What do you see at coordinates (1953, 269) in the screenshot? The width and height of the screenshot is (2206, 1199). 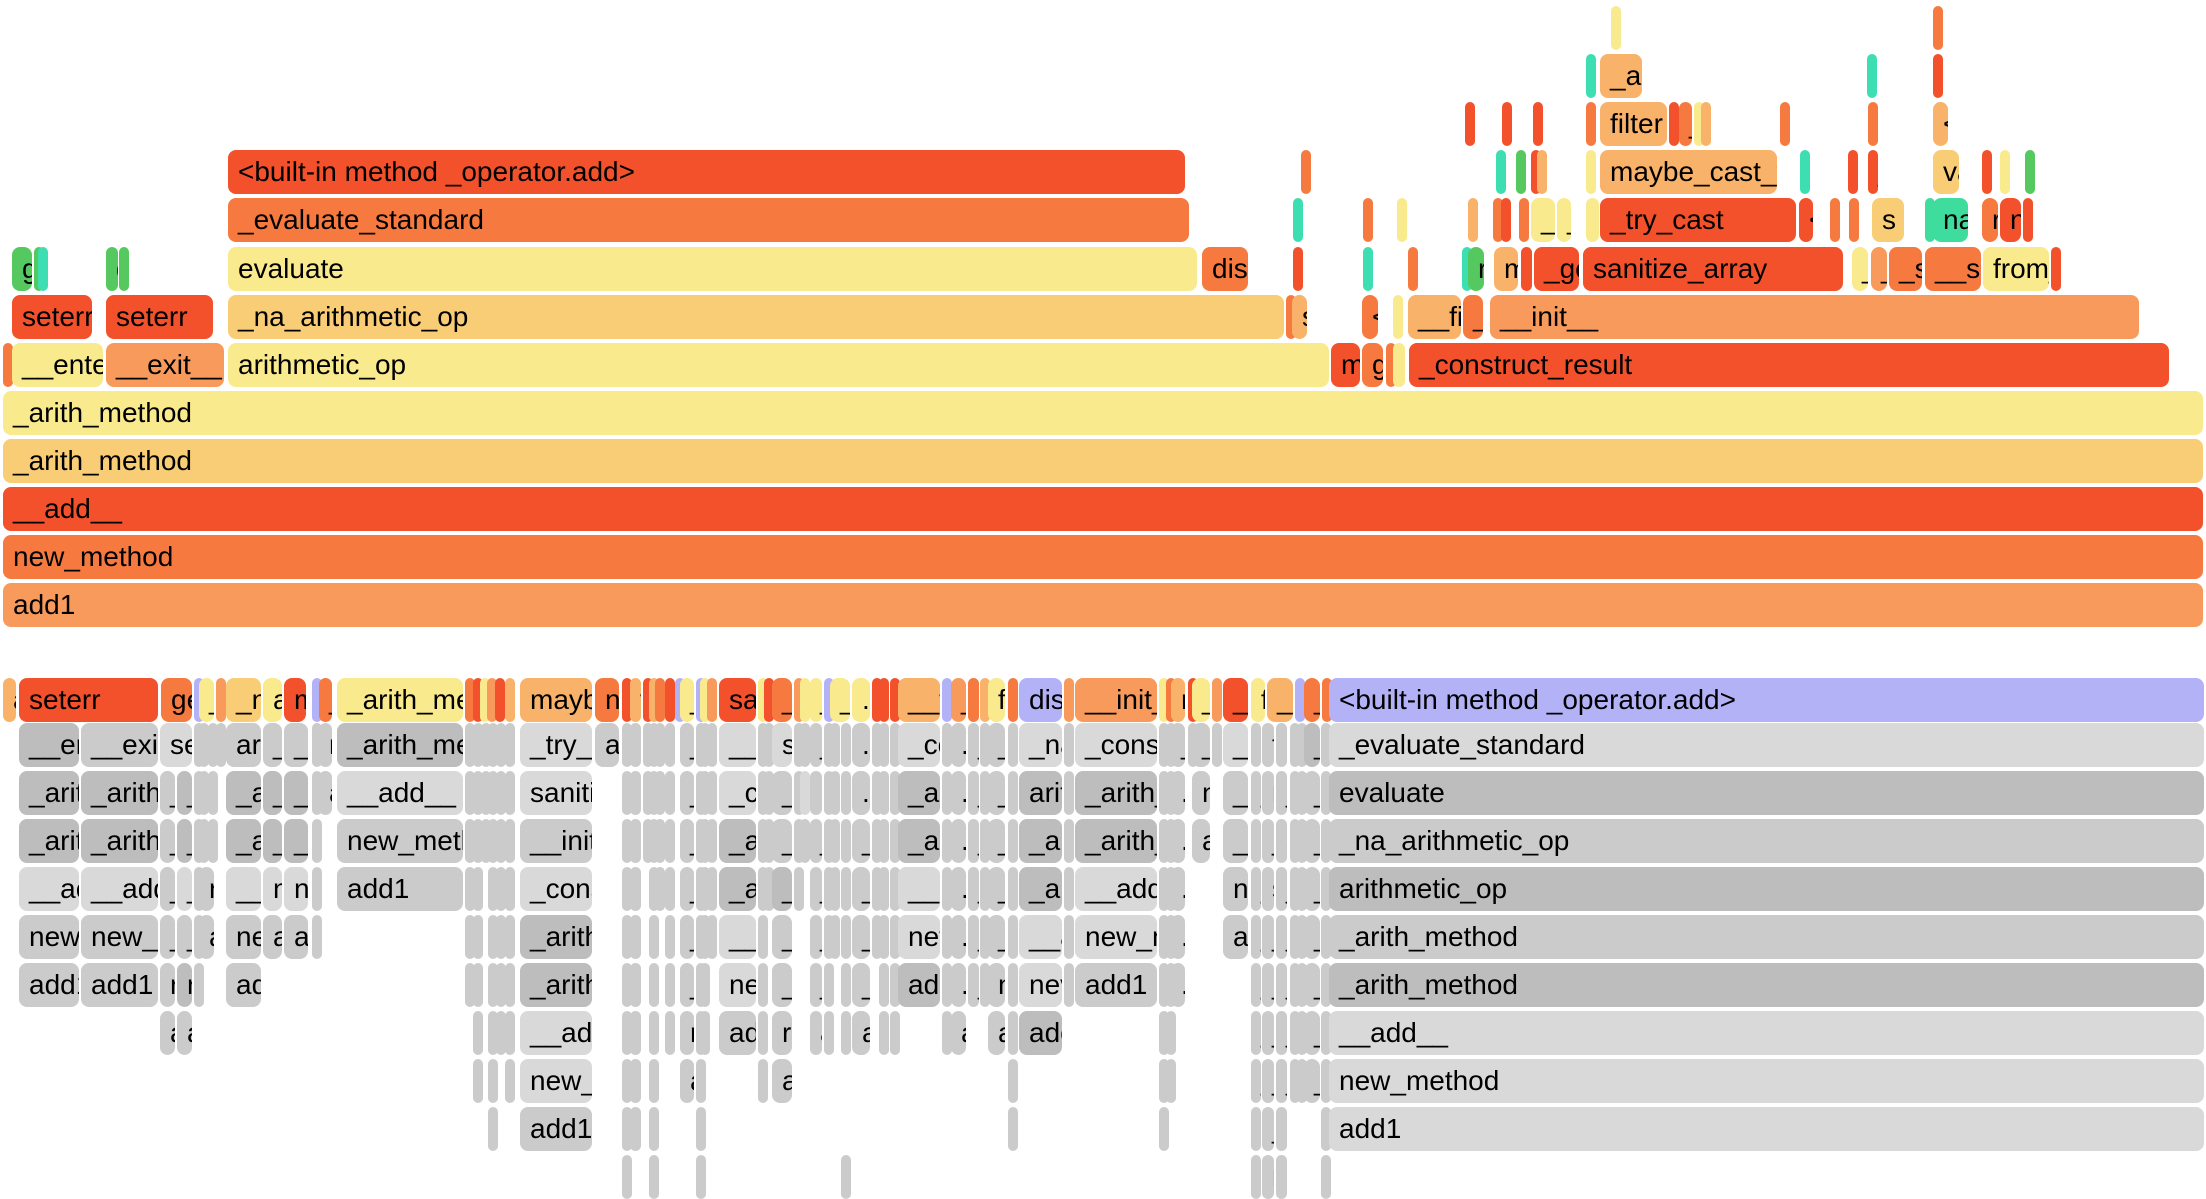 I see `frame-bar: __se` at bounding box center [1953, 269].